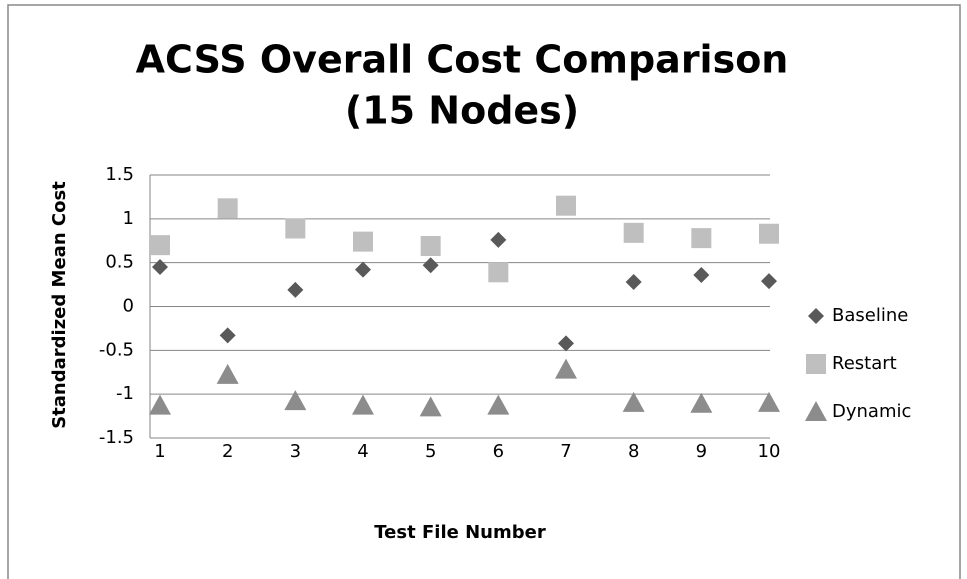 The height and width of the screenshot is (579, 967). Describe the element at coordinates (59, 305) in the screenshot. I see `y-axis-title: Standardized Mean Cost` at that location.